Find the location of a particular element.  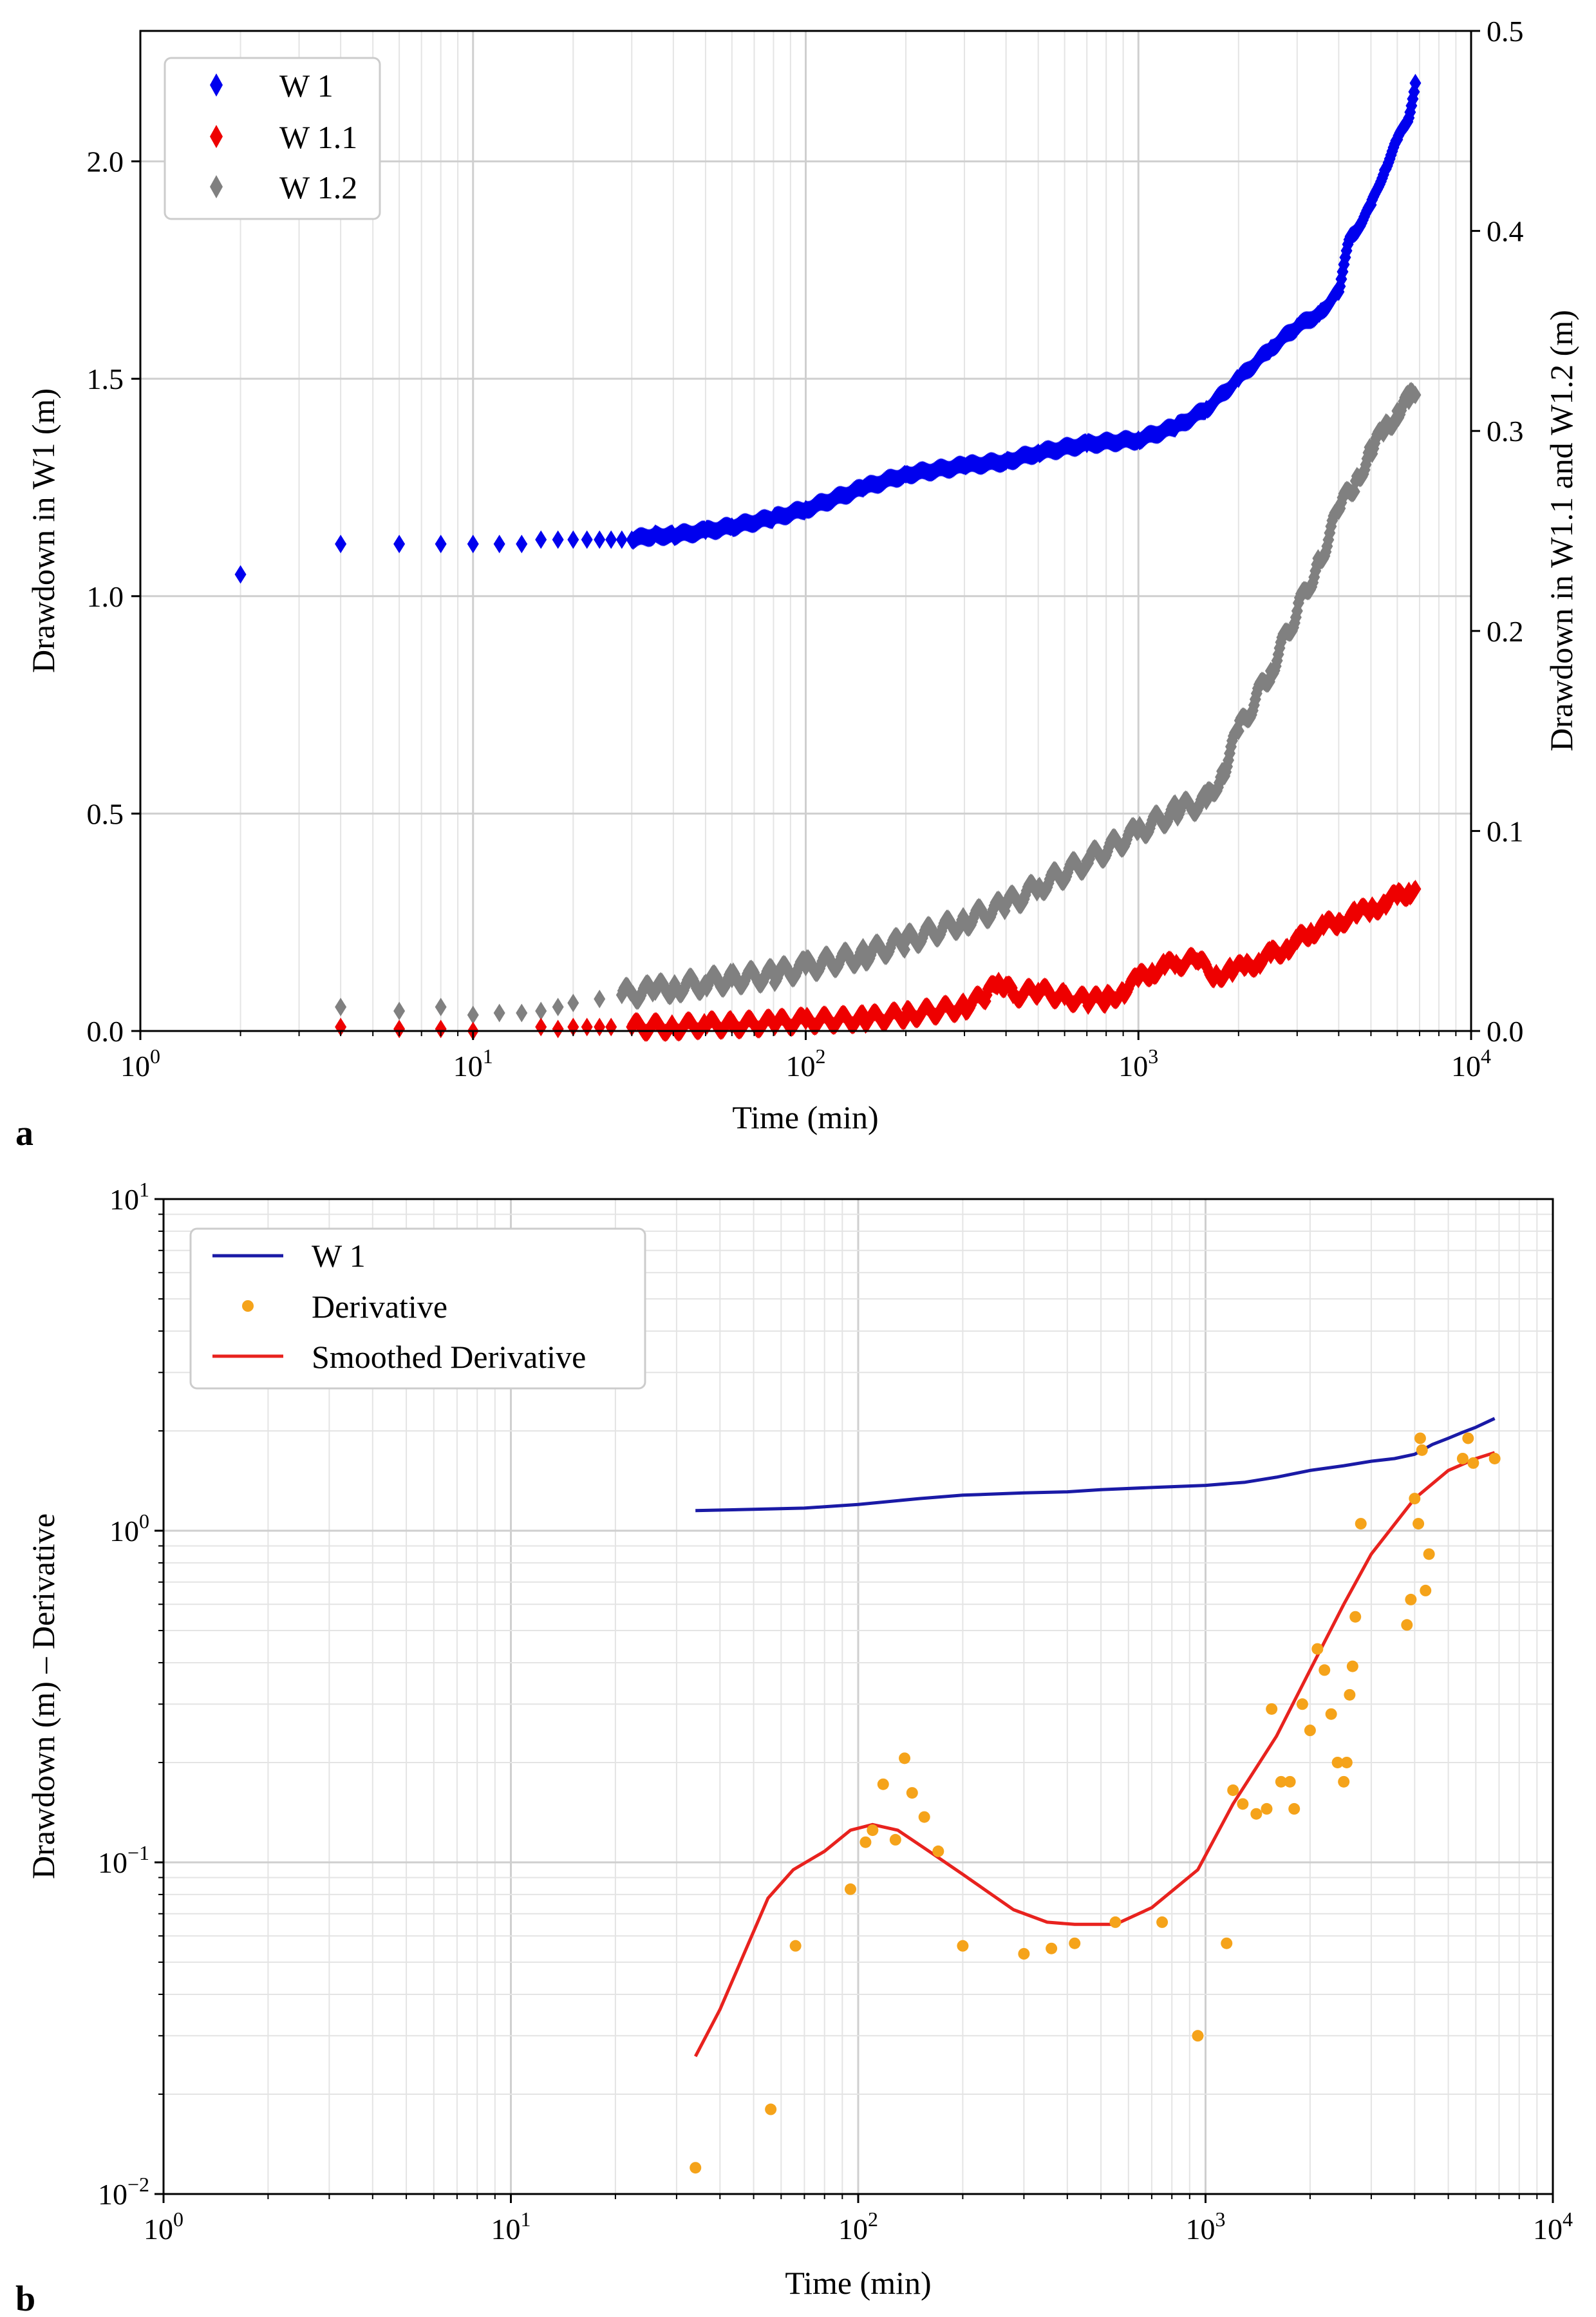

legend-marker-derivative is located at coordinates (248, 1306).